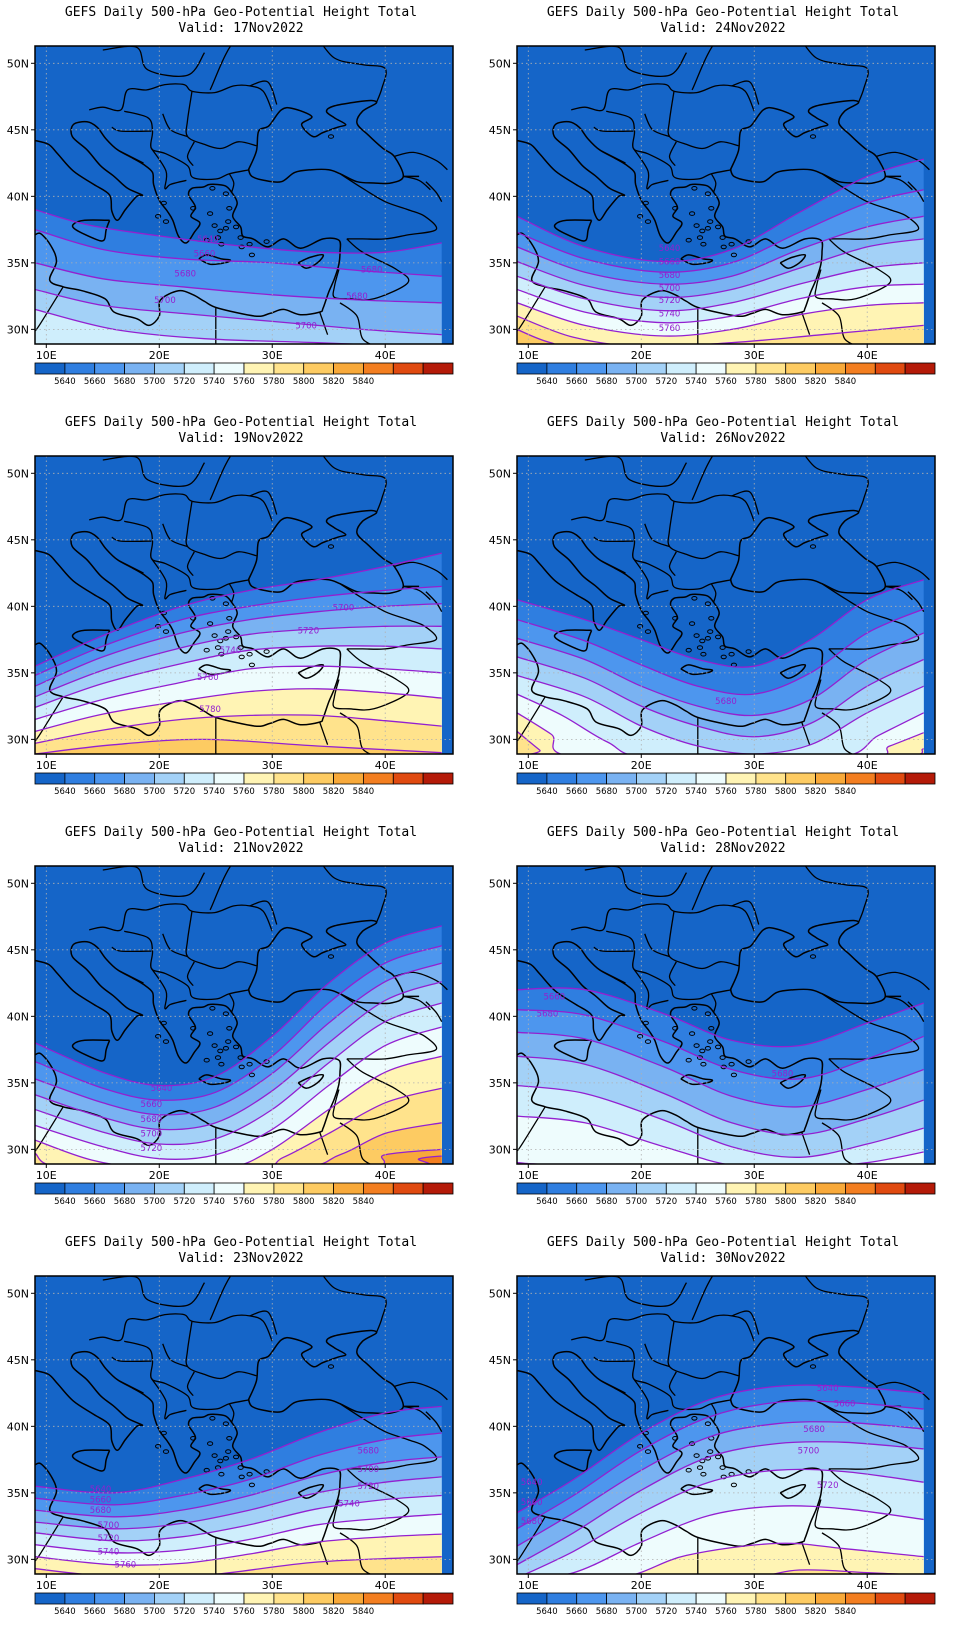  I want to click on contour-label: 5680, so click(185, 274).